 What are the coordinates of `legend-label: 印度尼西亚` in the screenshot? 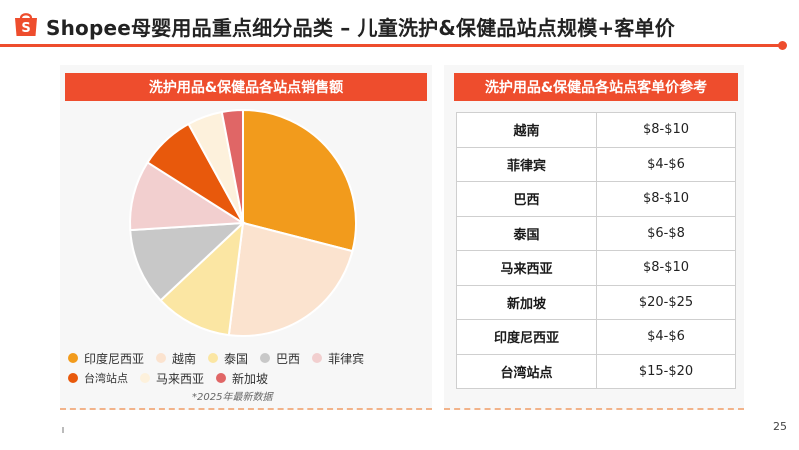 It's located at (114, 358).